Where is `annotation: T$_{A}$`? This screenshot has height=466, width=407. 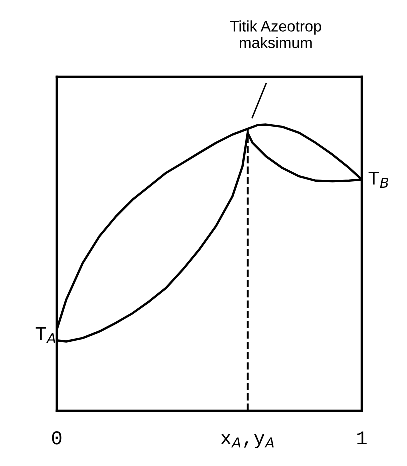 annotation: T$_{A}$ is located at coordinates (46, 335).